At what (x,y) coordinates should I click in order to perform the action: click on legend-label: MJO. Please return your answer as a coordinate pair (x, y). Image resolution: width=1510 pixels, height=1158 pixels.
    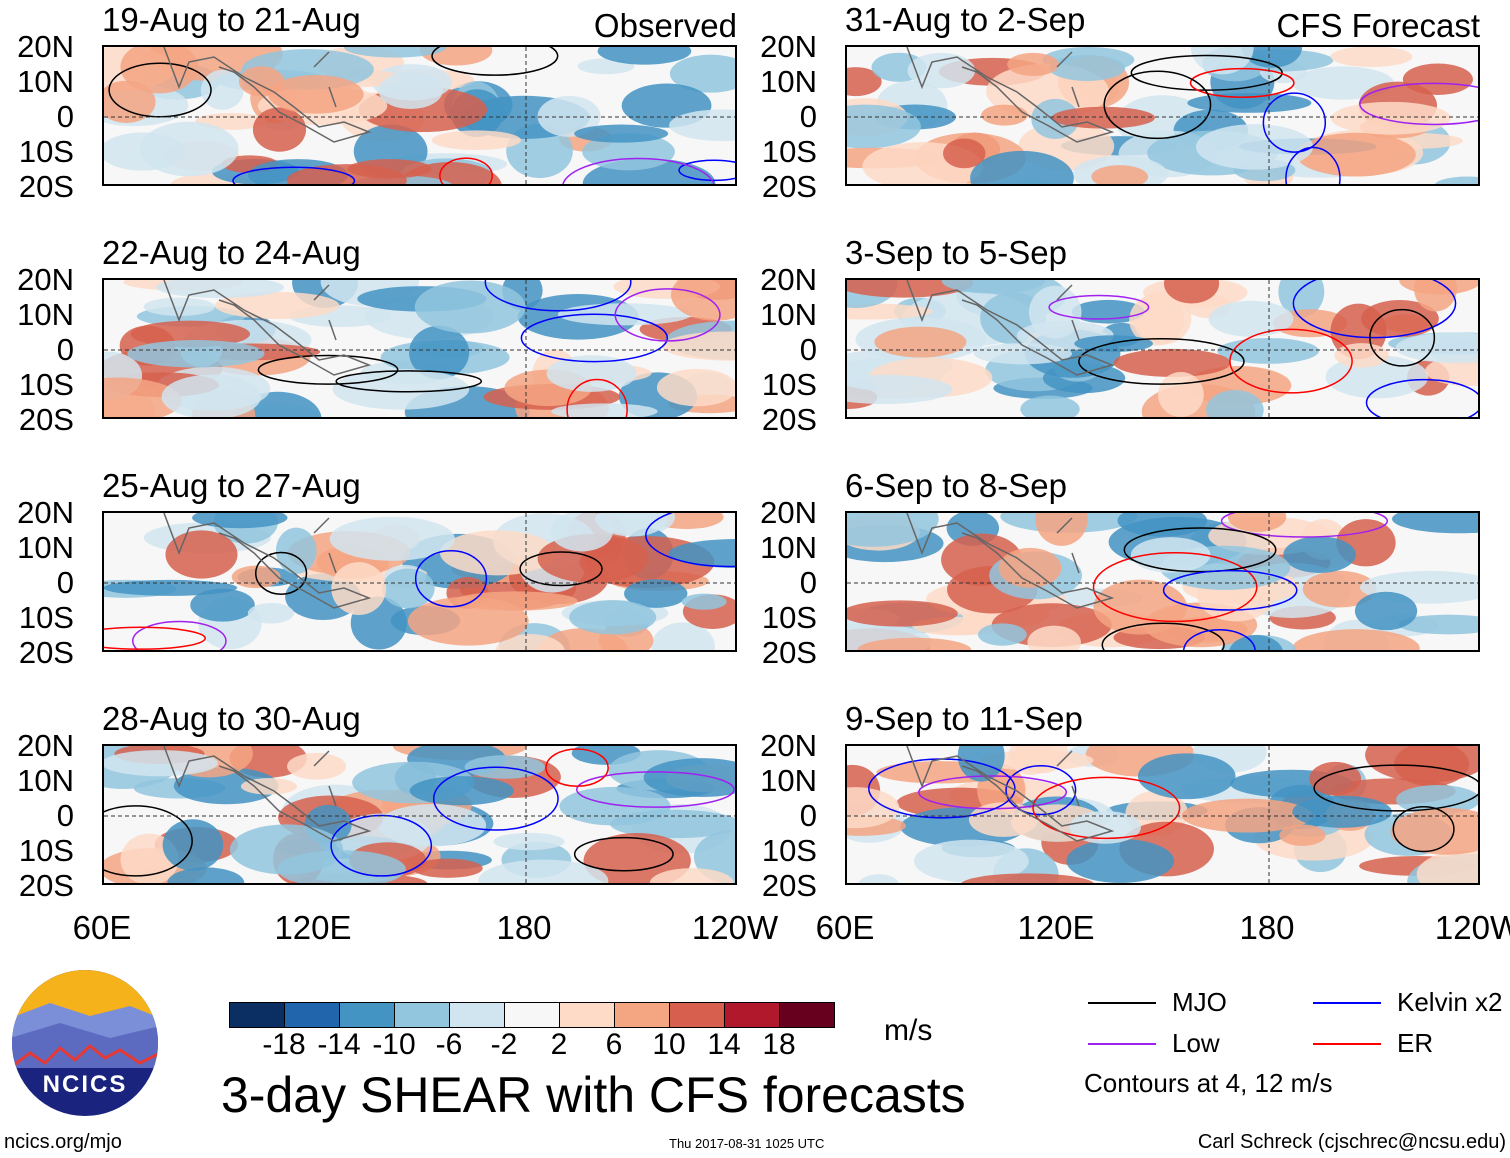
    Looking at the image, I should click on (1199, 1002).